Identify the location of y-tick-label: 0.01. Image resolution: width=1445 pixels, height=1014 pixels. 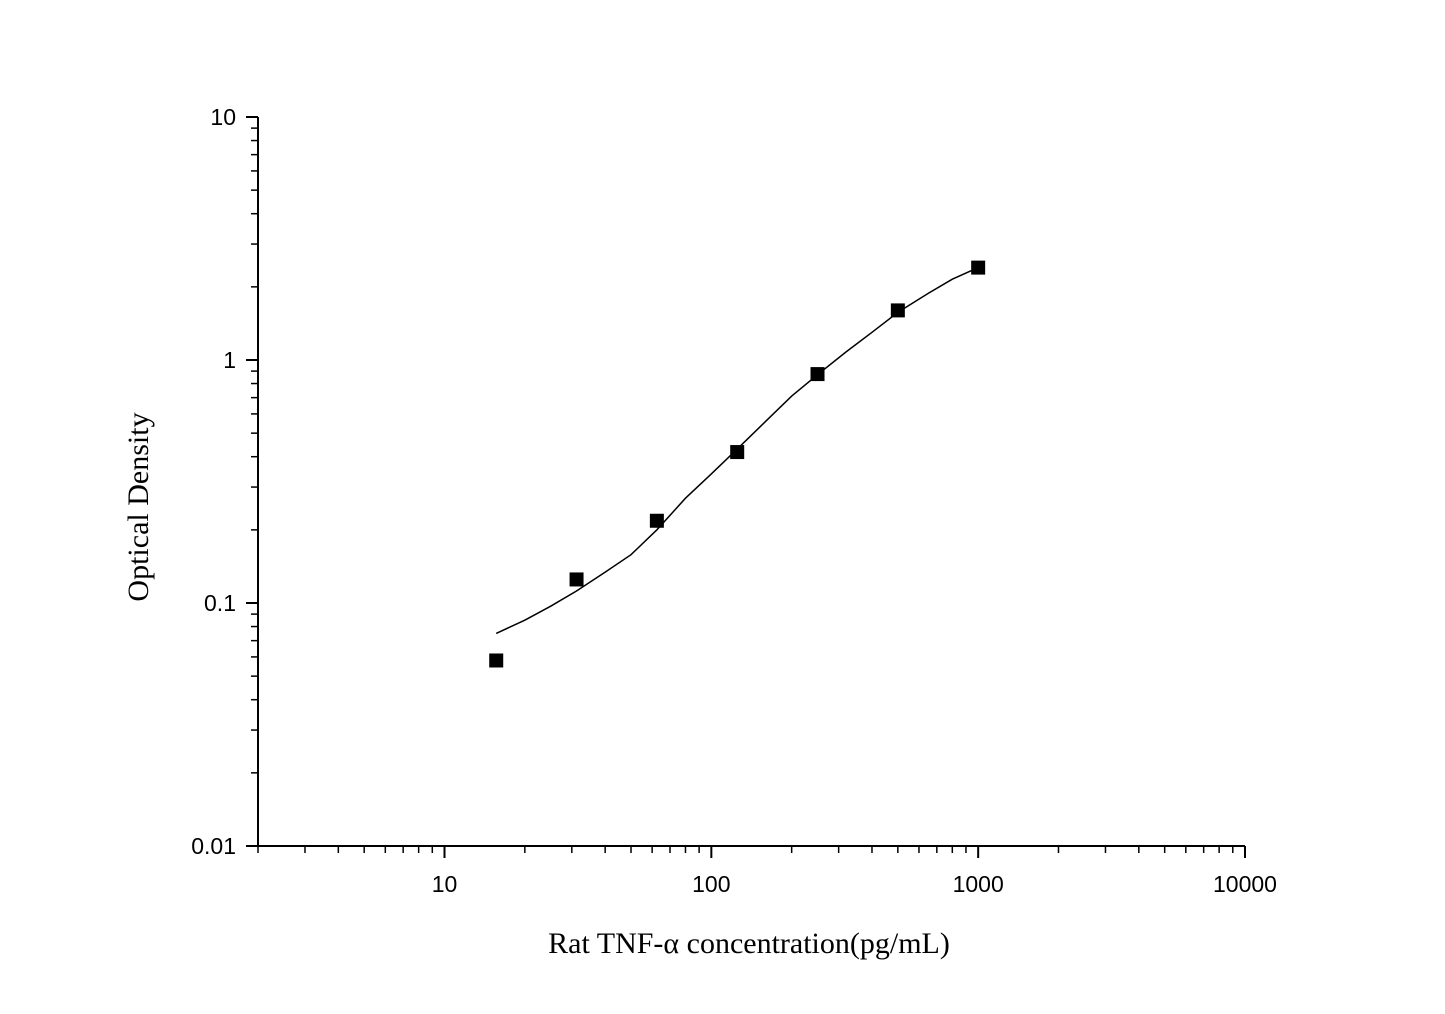
(213, 846).